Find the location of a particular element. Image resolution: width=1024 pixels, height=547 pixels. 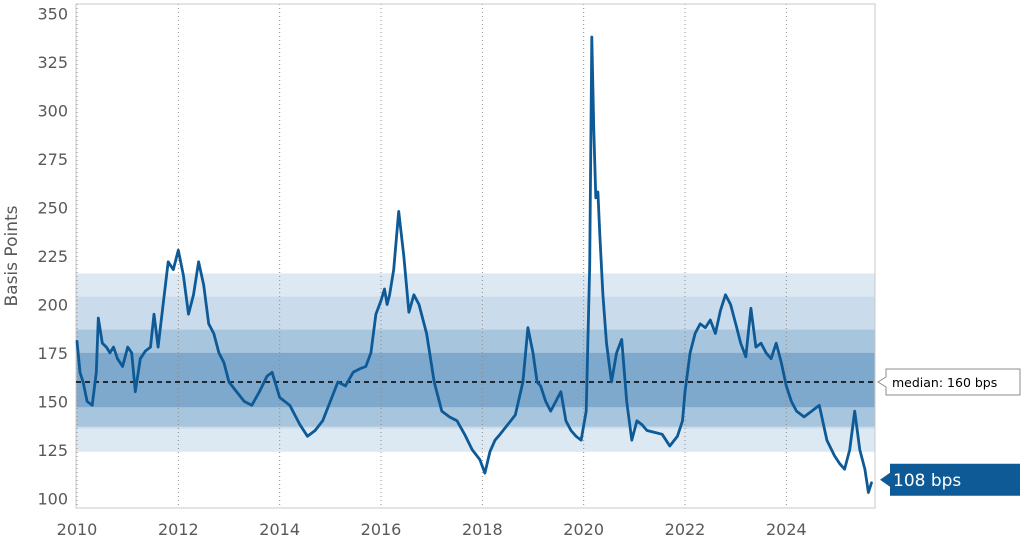

current-value-callout: 108 bps is located at coordinates (950, 479).